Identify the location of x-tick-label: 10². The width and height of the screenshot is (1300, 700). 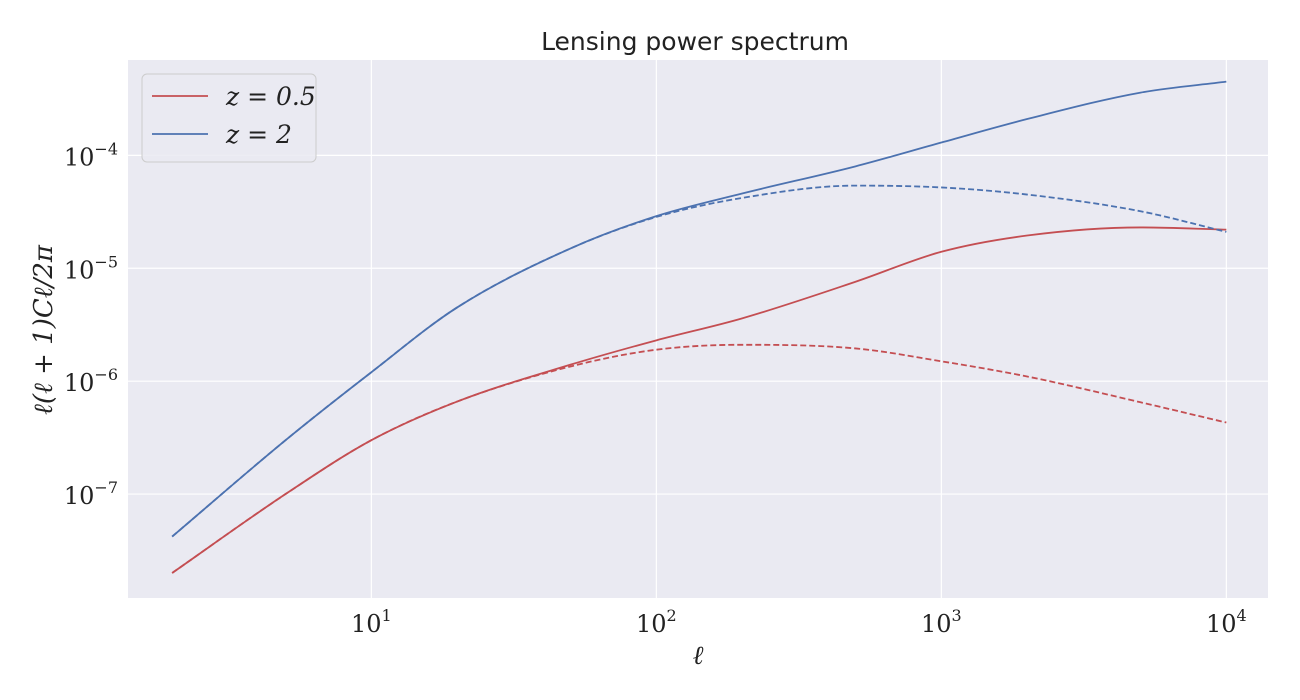
(656, 622).